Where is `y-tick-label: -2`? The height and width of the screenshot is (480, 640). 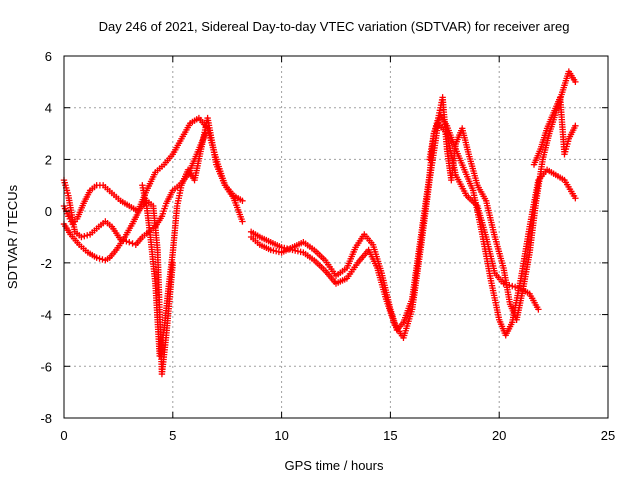
y-tick-label: -2 is located at coordinates (46, 263).